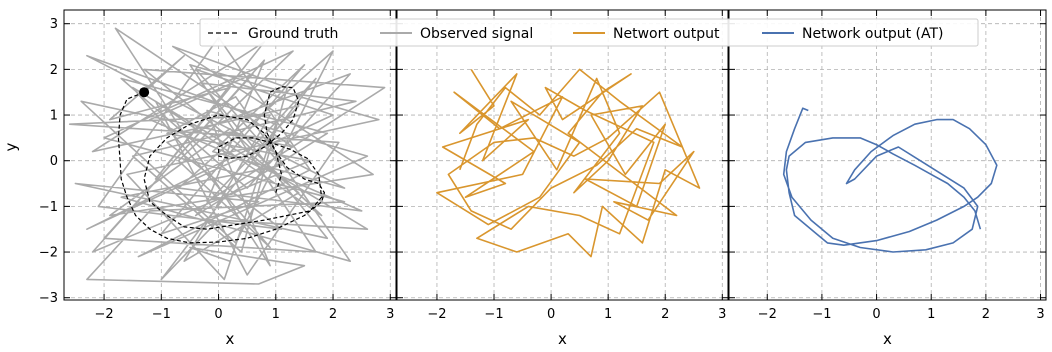 The image size is (1052, 352). I want to click on y-tick-label--1: −1, so click(48, 207).